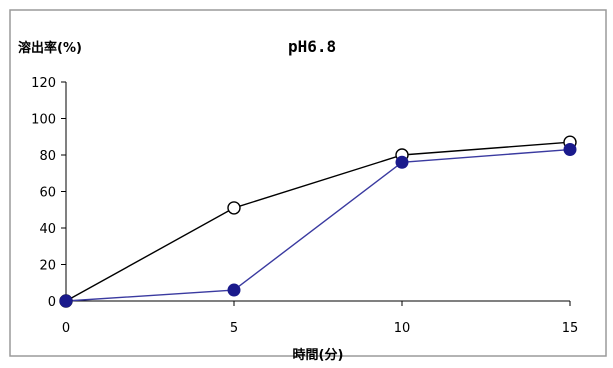  Describe the element at coordinates (234, 208) in the screenshot. I see `series-1-point` at that location.